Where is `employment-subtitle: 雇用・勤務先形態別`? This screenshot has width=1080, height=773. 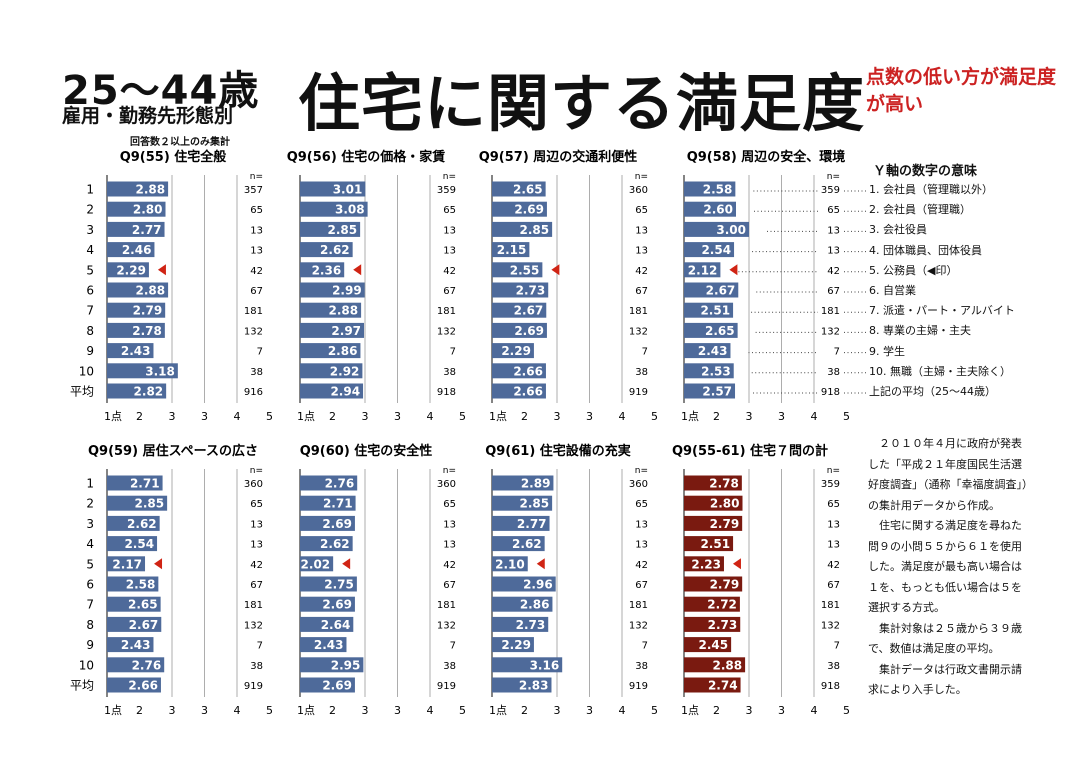 employment-subtitle: 雇用・勤務先形態別 is located at coordinates (148, 116).